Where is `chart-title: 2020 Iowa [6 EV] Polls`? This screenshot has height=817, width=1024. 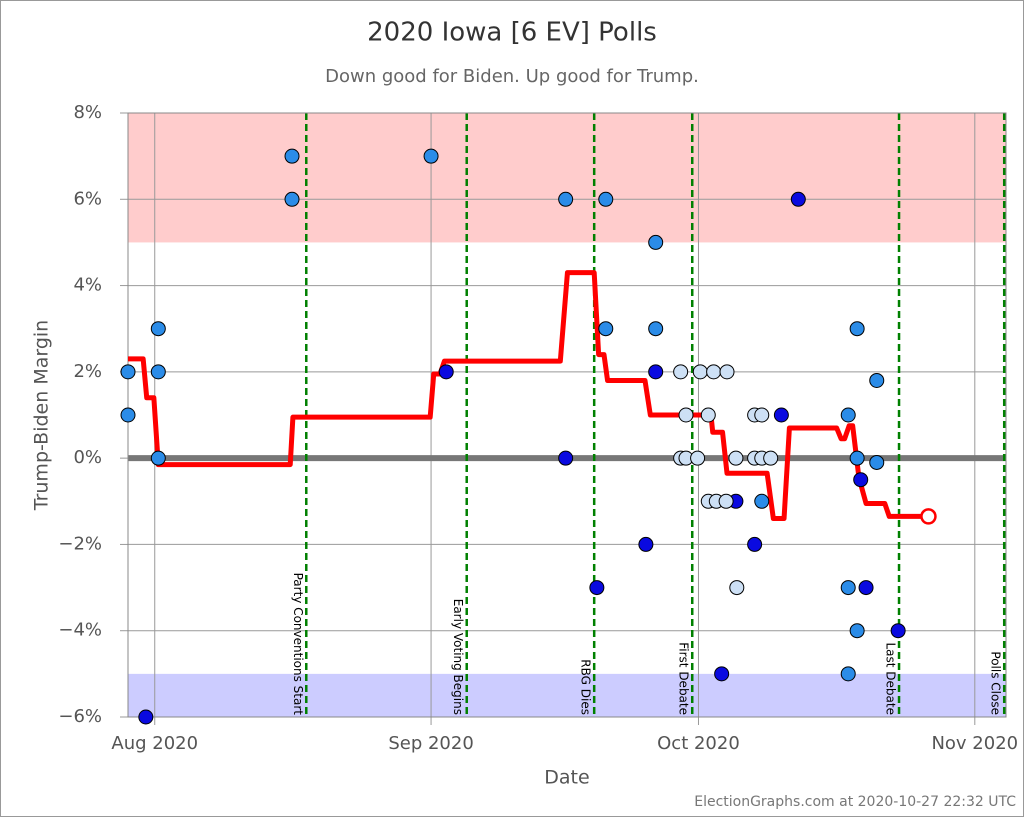 chart-title: 2020 Iowa [6 EV] Polls is located at coordinates (512, 33).